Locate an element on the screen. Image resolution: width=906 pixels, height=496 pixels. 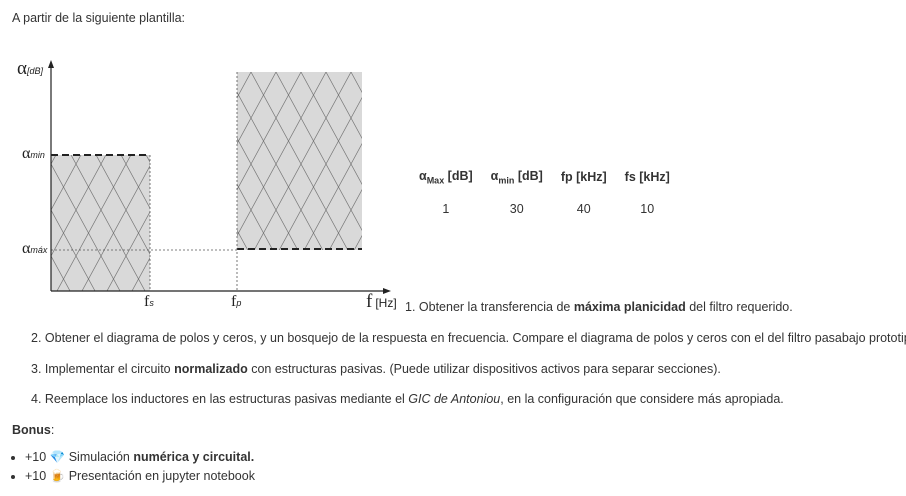
header-cell: αmin [dB] is located at coordinates (517, 177).